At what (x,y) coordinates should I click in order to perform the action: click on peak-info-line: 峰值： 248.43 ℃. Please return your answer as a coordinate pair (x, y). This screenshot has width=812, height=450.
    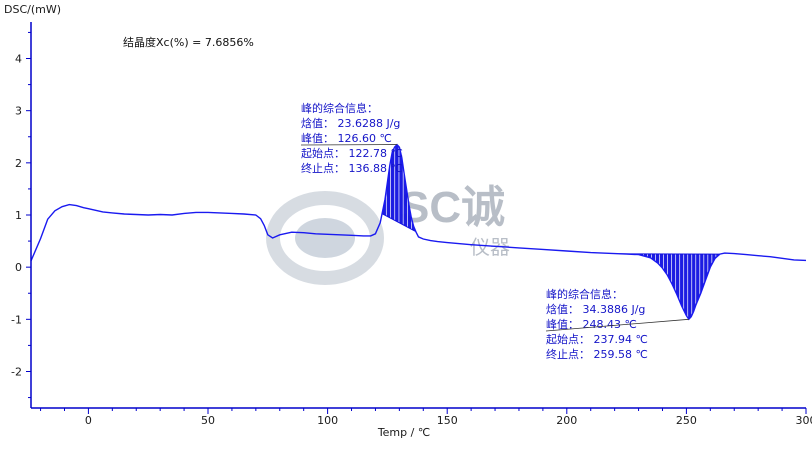
    Looking at the image, I should click on (591, 324).